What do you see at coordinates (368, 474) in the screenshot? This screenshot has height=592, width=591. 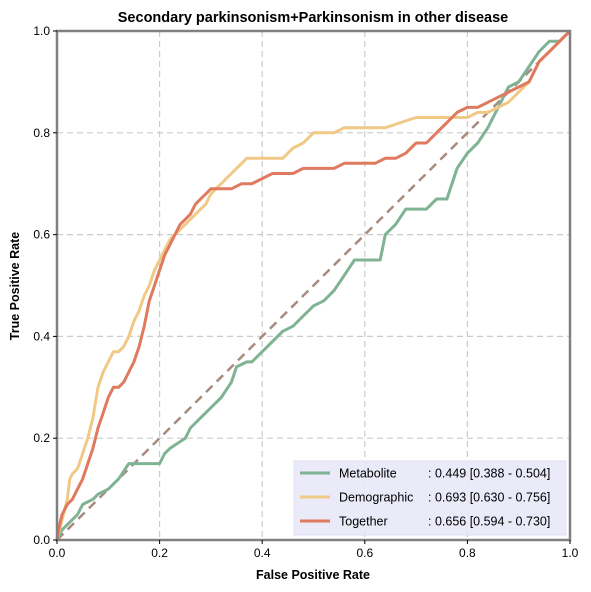 I see `legend-name-metabolite: Metabolite` at bounding box center [368, 474].